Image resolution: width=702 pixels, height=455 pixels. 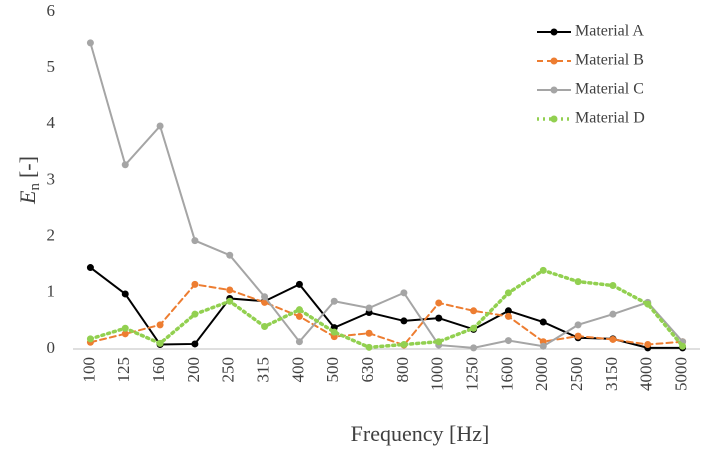 I want to click on x-tick-label: 200, so click(x=193, y=370).